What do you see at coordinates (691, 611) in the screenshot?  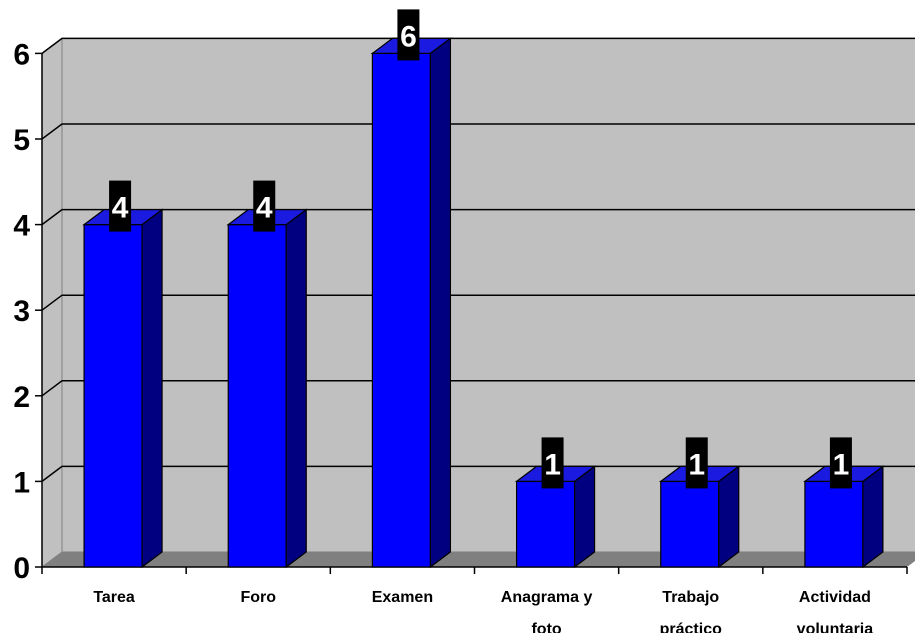 I see `x-category-label: Trabajo práctico` at bounding box center [691, 611].